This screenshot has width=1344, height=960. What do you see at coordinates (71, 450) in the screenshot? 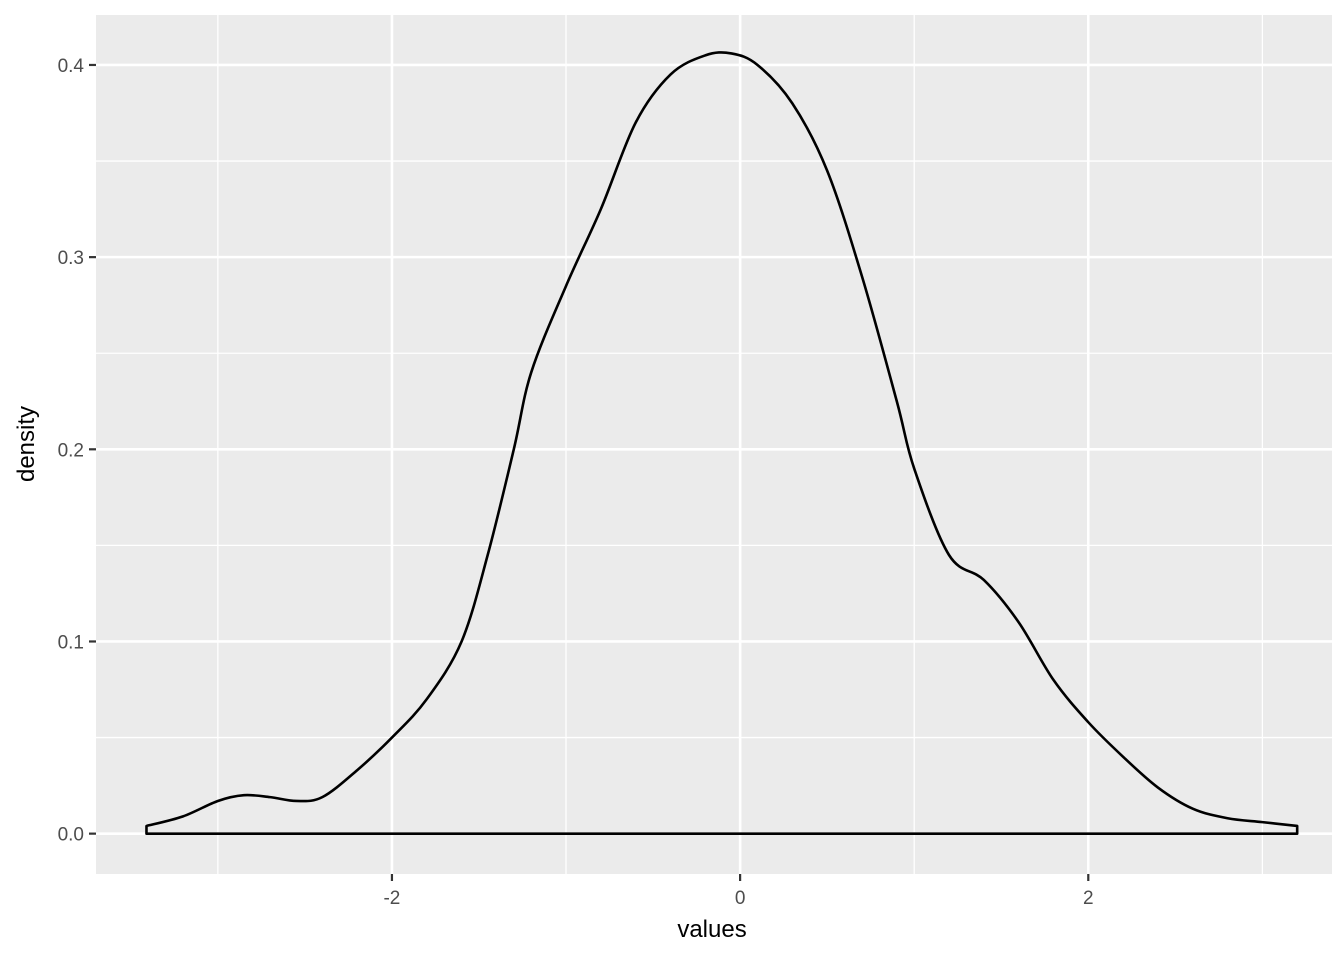
I see `y-tick-label: 0.2` at bounding box center [71, 450].